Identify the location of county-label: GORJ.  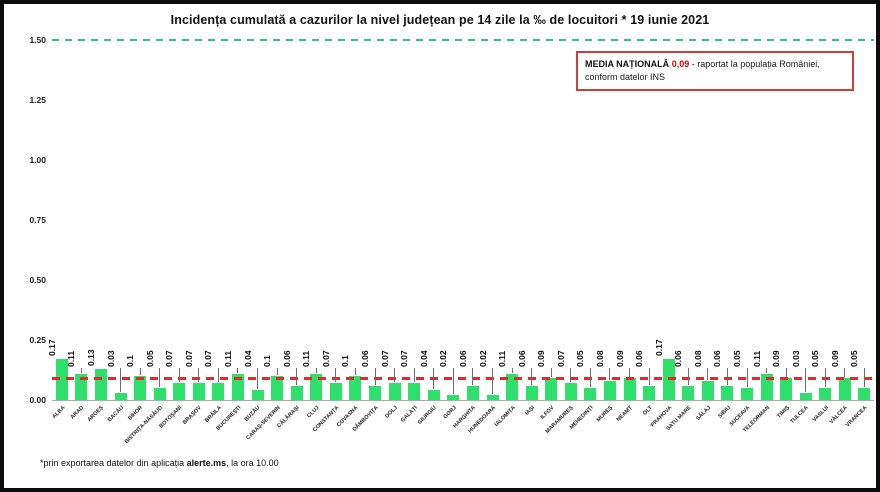
(450, 413).